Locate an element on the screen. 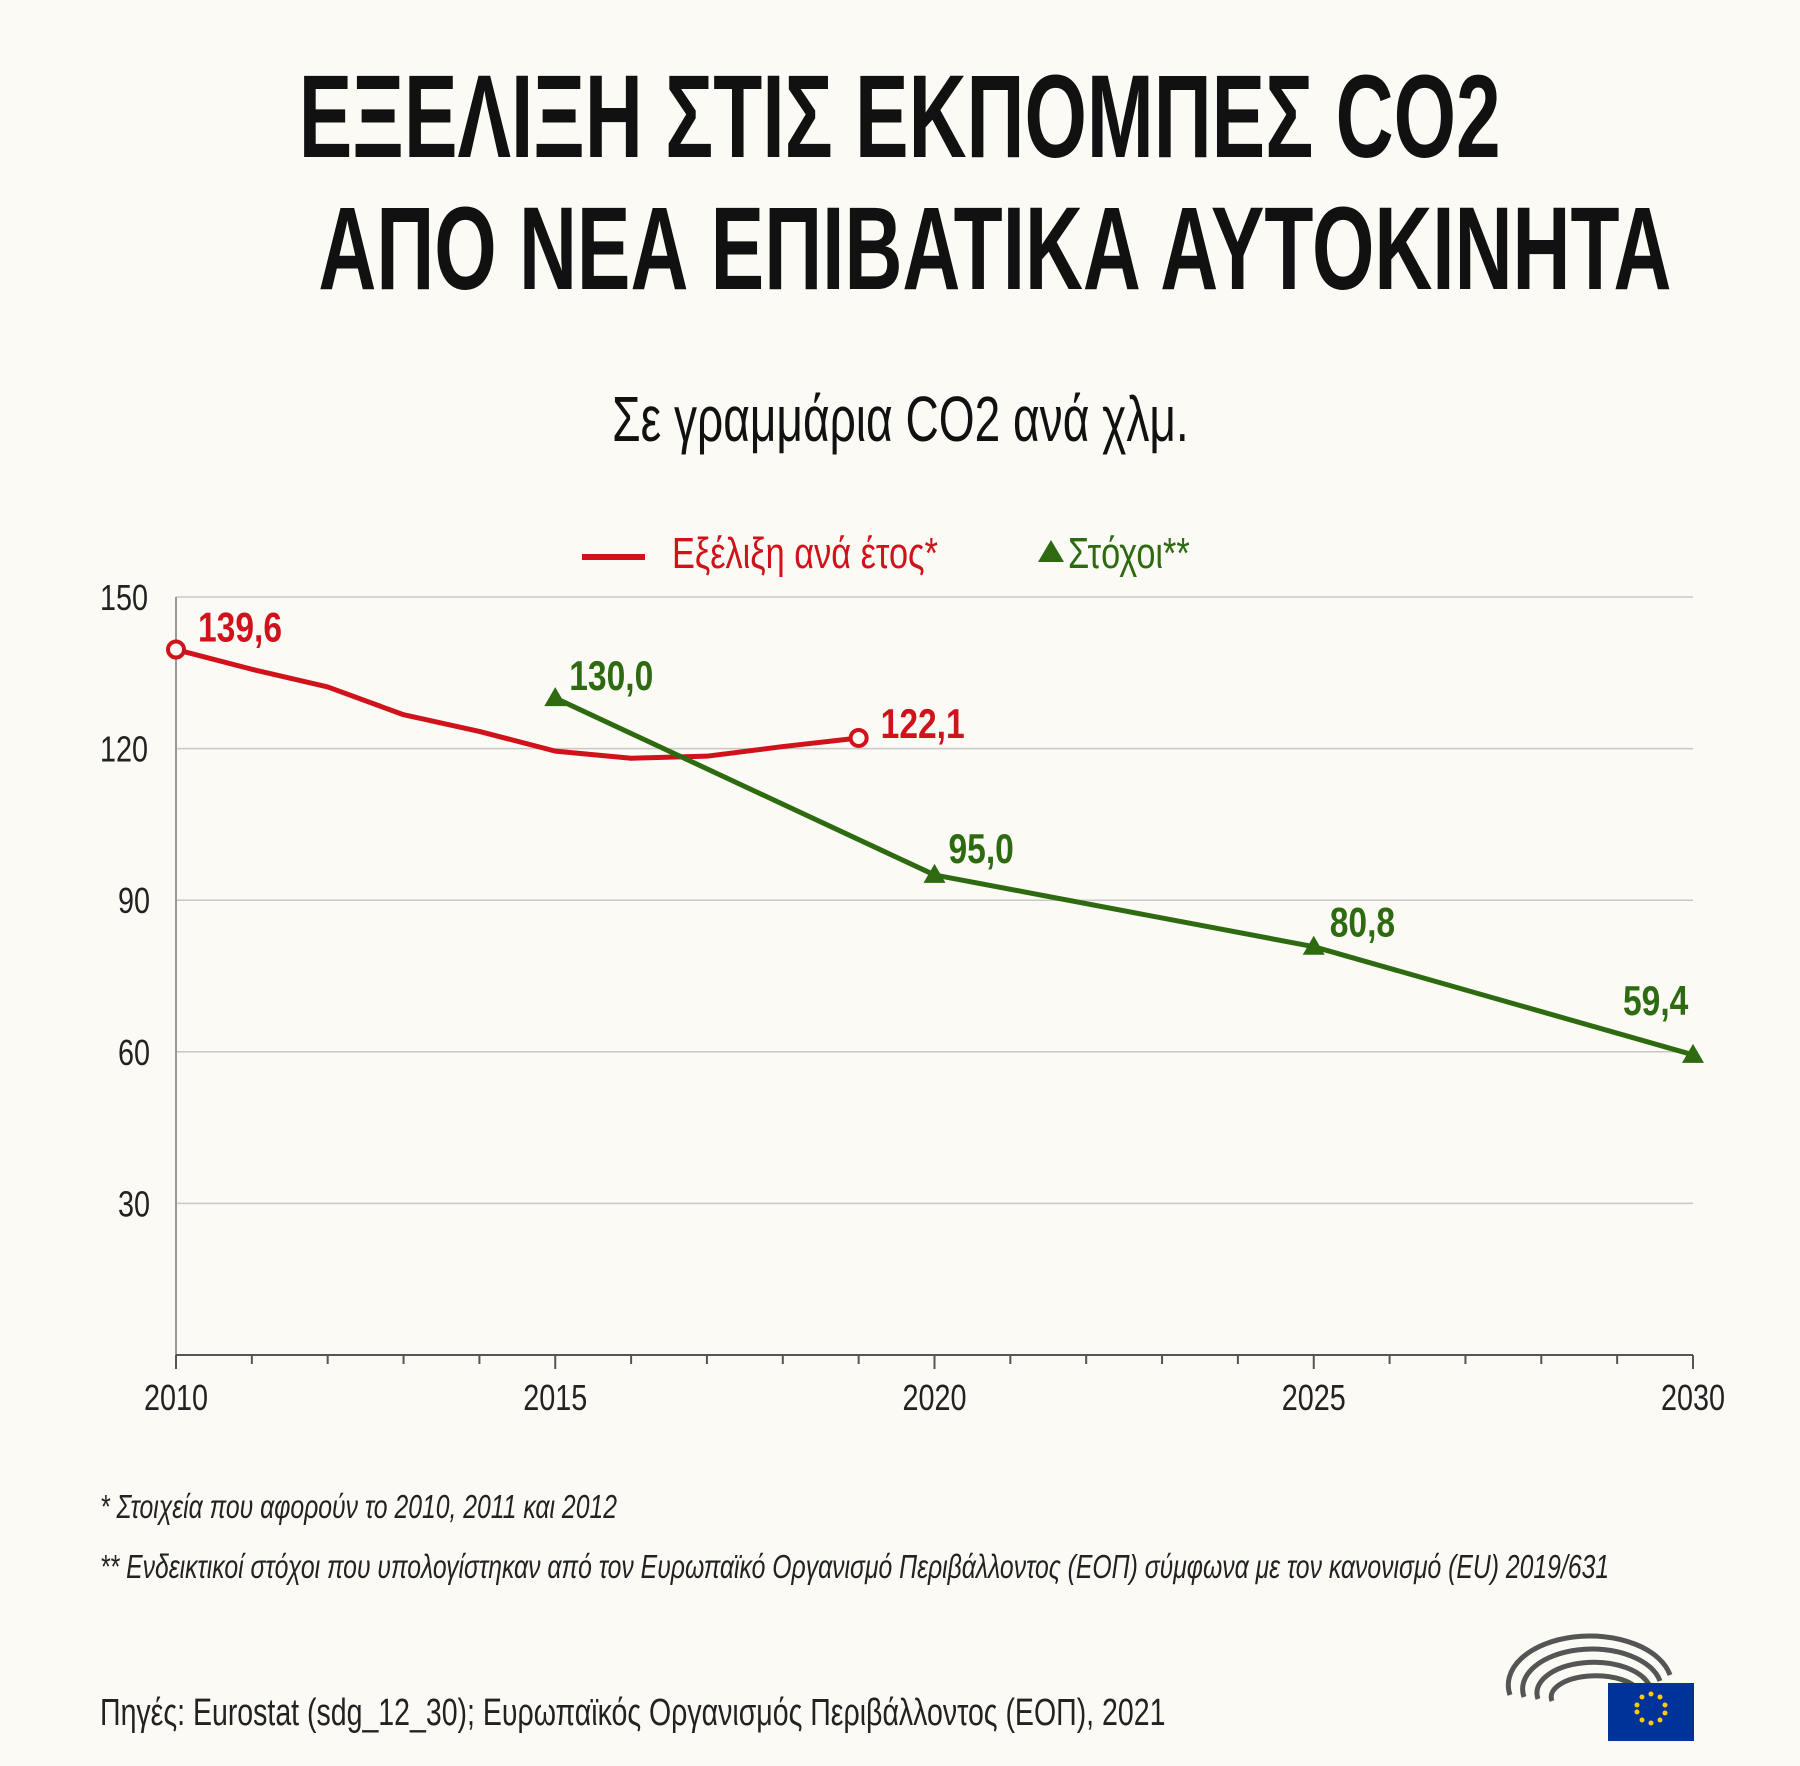  subtitle-text: Σε γραμμάρια CO2 ανά χλμ. is located at coordinates (900, 419).